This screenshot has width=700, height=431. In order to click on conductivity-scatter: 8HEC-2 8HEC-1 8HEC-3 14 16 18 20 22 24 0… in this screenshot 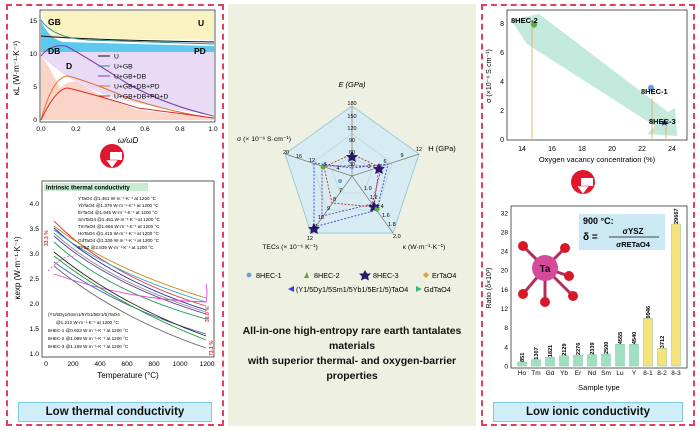, I will do `click(587, 86)`.